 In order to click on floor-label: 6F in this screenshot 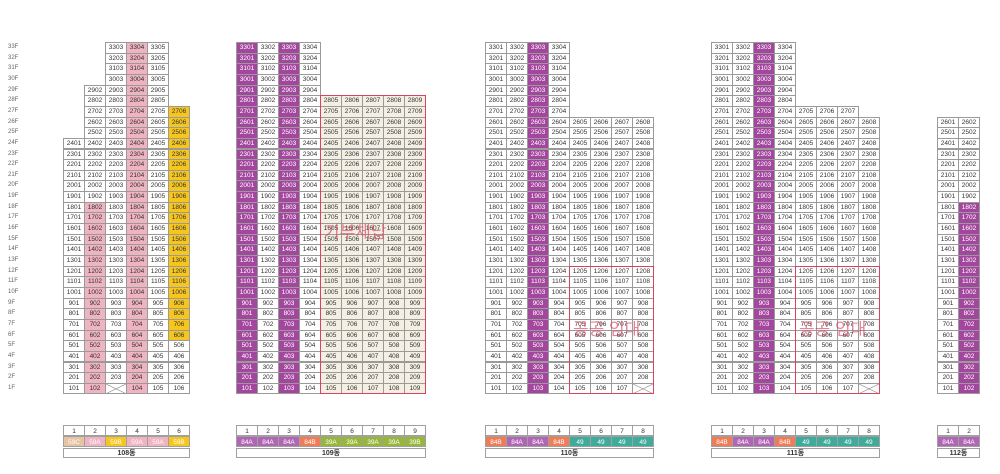, I will do `click(12, 334)`.